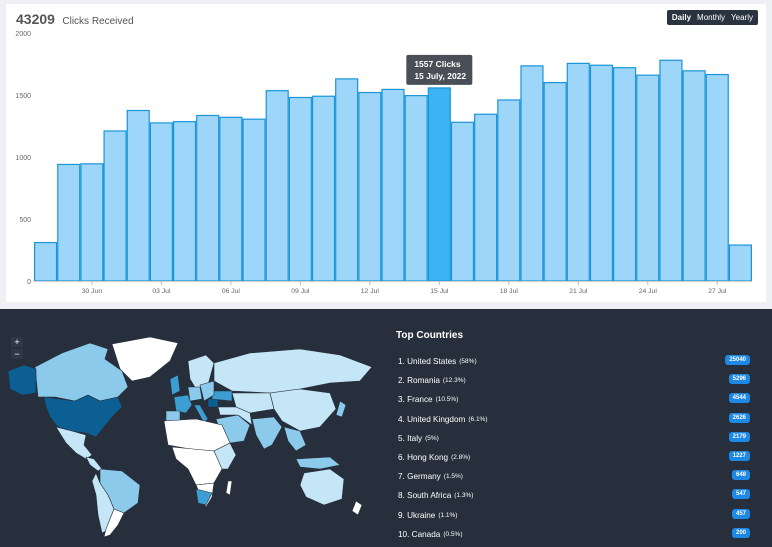  Describe the element at coordinates (303, 410) in the screenshot. I see `map-region-china` at that location.